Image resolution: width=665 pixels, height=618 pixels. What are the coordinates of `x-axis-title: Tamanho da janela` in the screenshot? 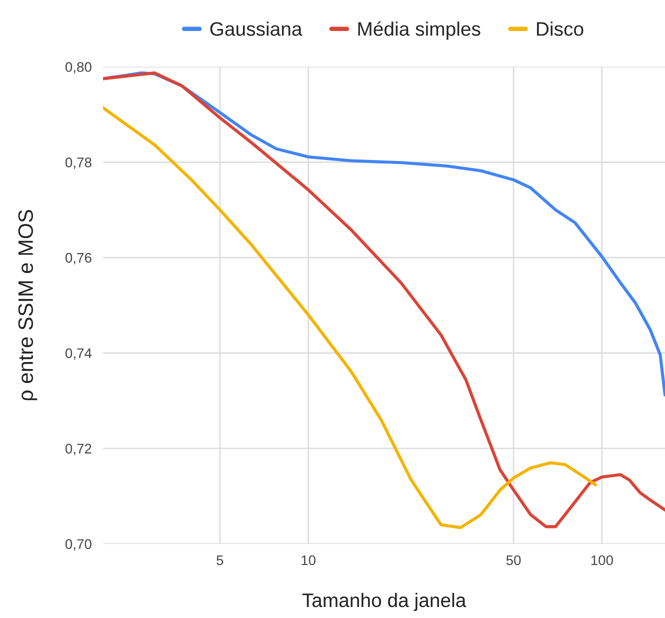 It's located at (384, 602).